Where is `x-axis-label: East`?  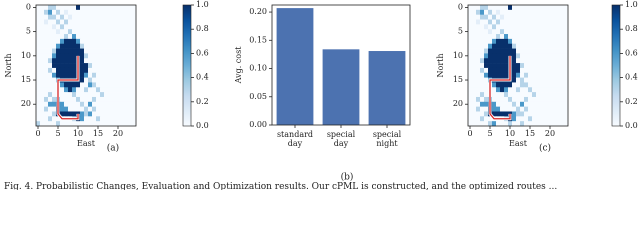 x-axis-label: East is located at coordinates (86, 143).